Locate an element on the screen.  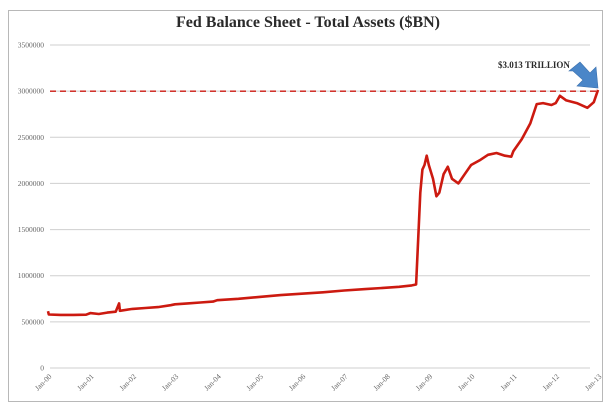
x-tick-label: Jan-06 is located at coordinates (297, 382).